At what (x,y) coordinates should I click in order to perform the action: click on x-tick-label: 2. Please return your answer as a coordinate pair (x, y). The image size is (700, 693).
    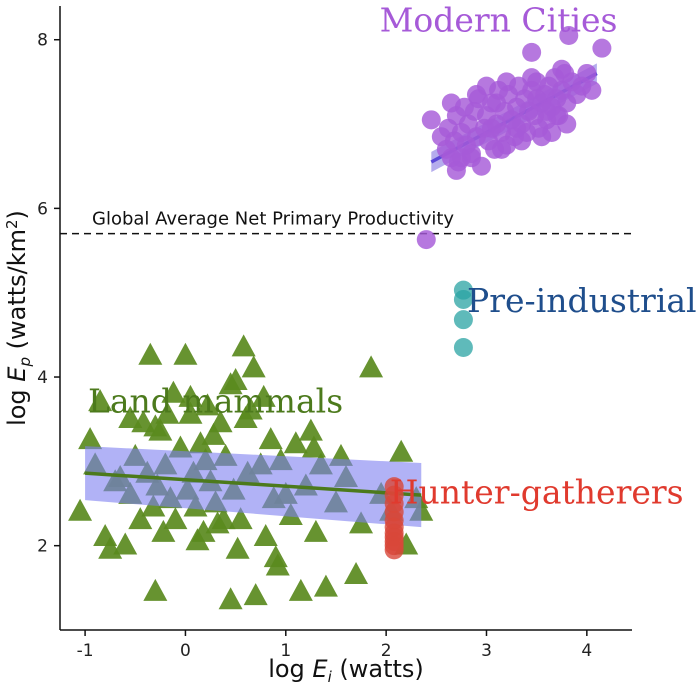
    Looking at the image, I should click on (386, 651).